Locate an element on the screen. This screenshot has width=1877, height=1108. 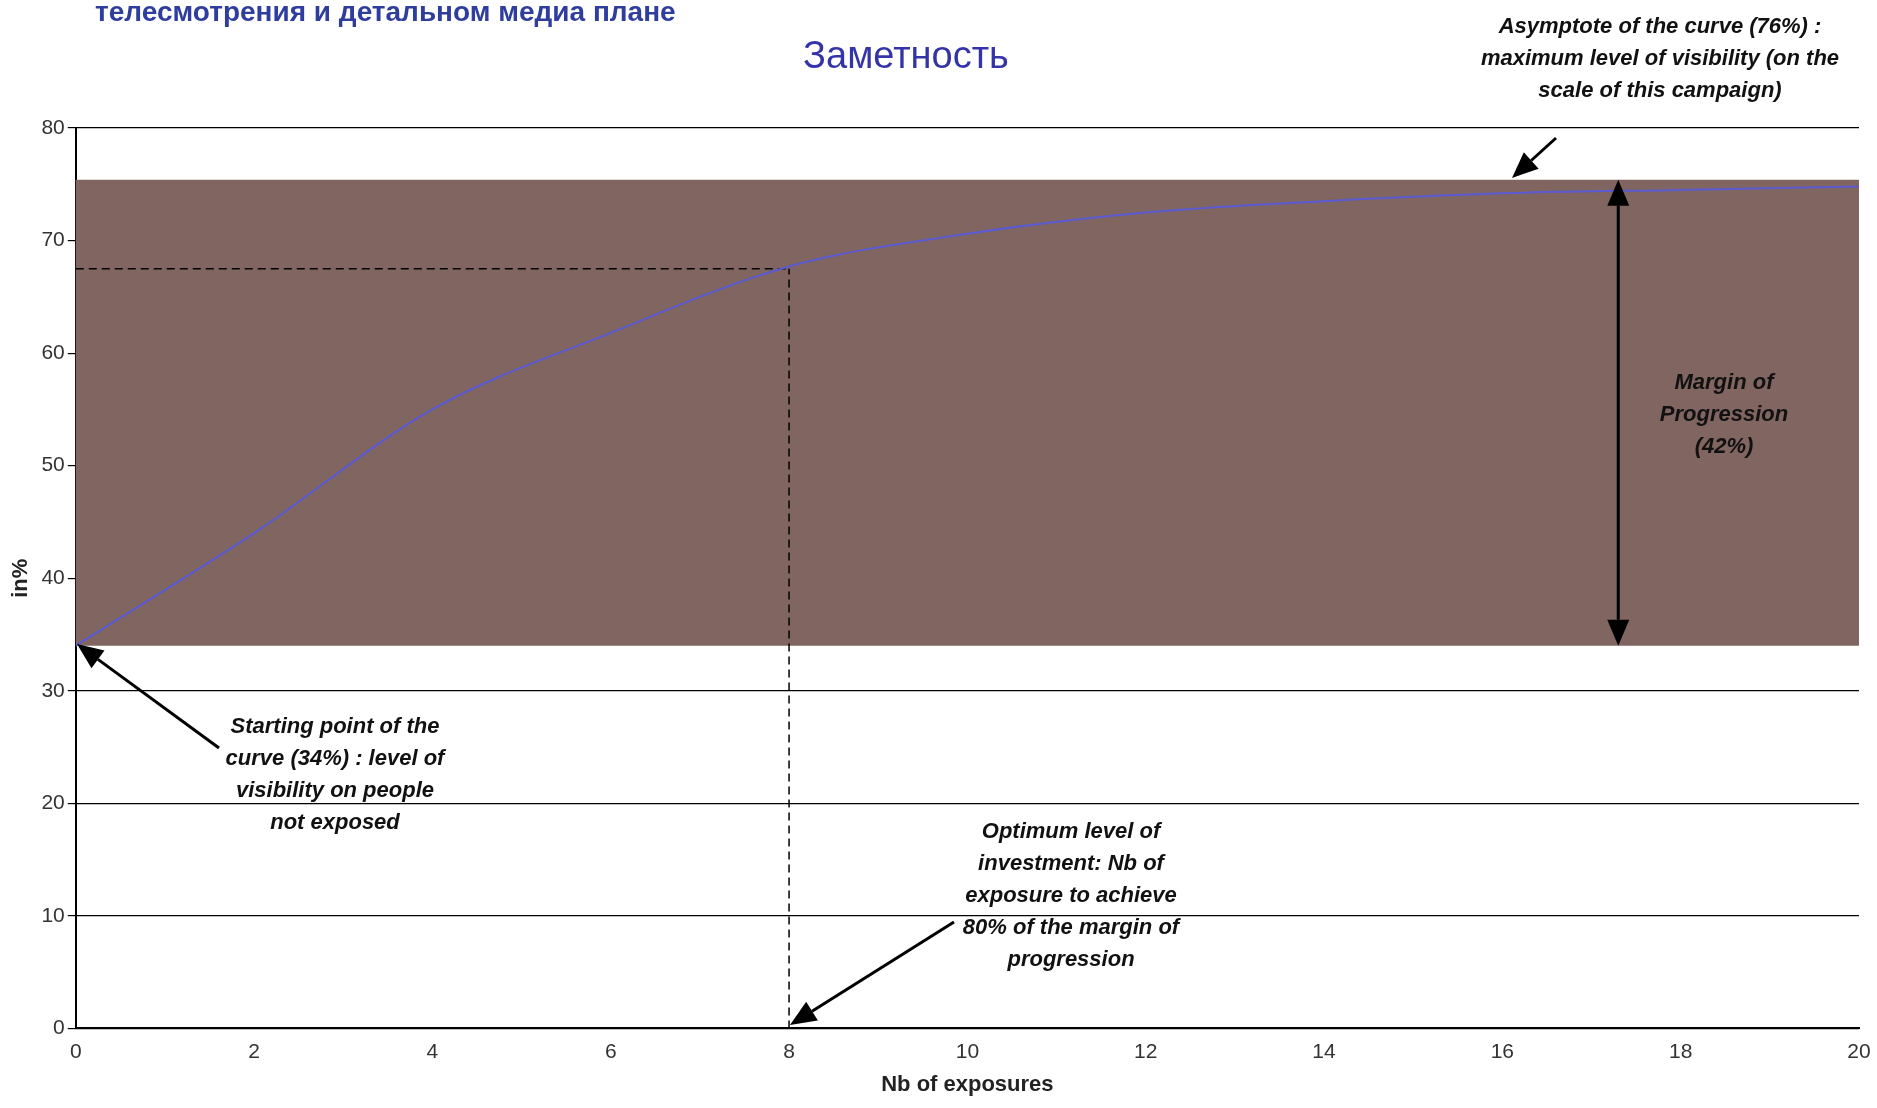
chart-title: Заметность is located at coordinates (906, 55).